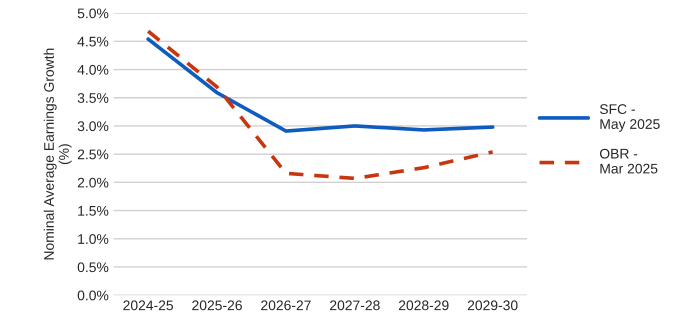  Describe the element at coordinates (93, 13) in the screenshot. I see `y-tick-label: 5.0%` at that location.